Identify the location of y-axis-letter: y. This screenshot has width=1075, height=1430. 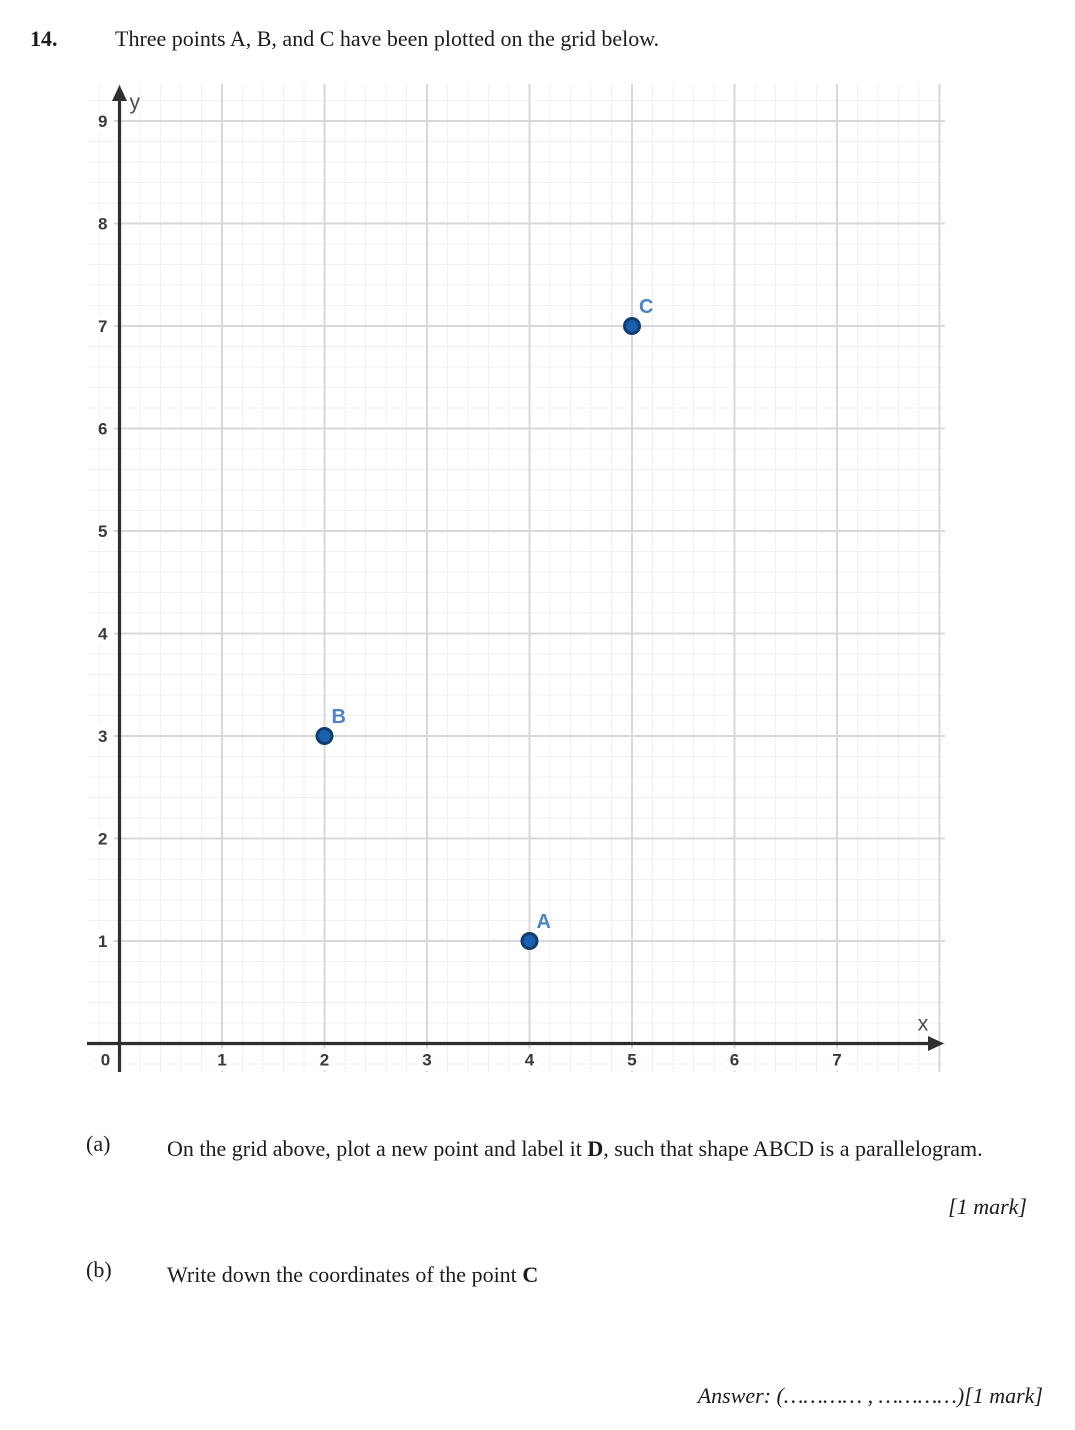
(135, 102).